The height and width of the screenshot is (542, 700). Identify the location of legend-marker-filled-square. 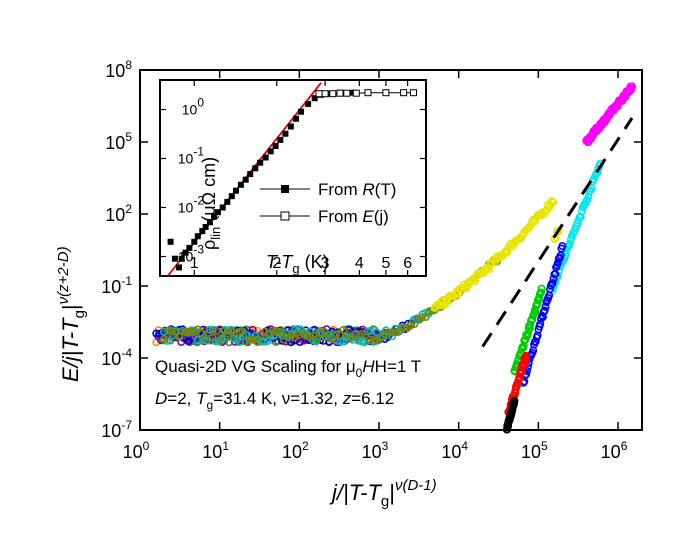
(285, 189).